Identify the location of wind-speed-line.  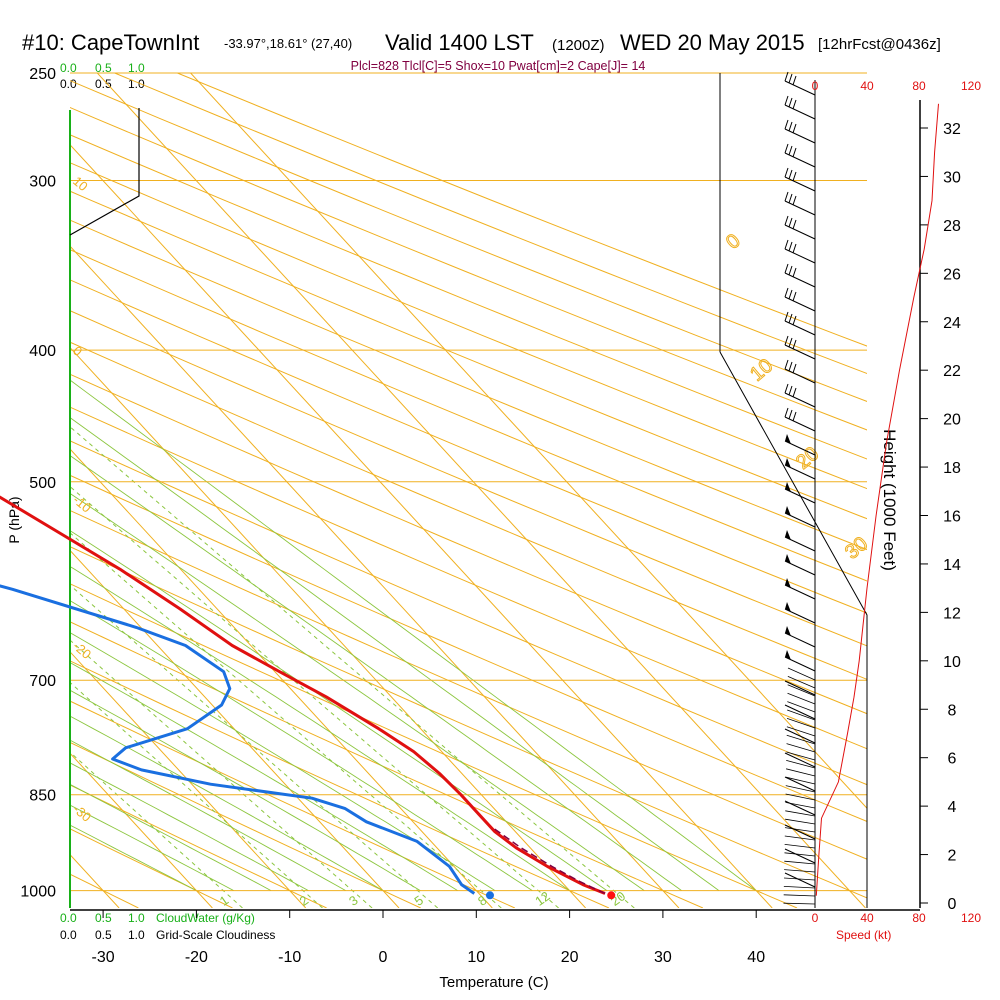
(877, 499).